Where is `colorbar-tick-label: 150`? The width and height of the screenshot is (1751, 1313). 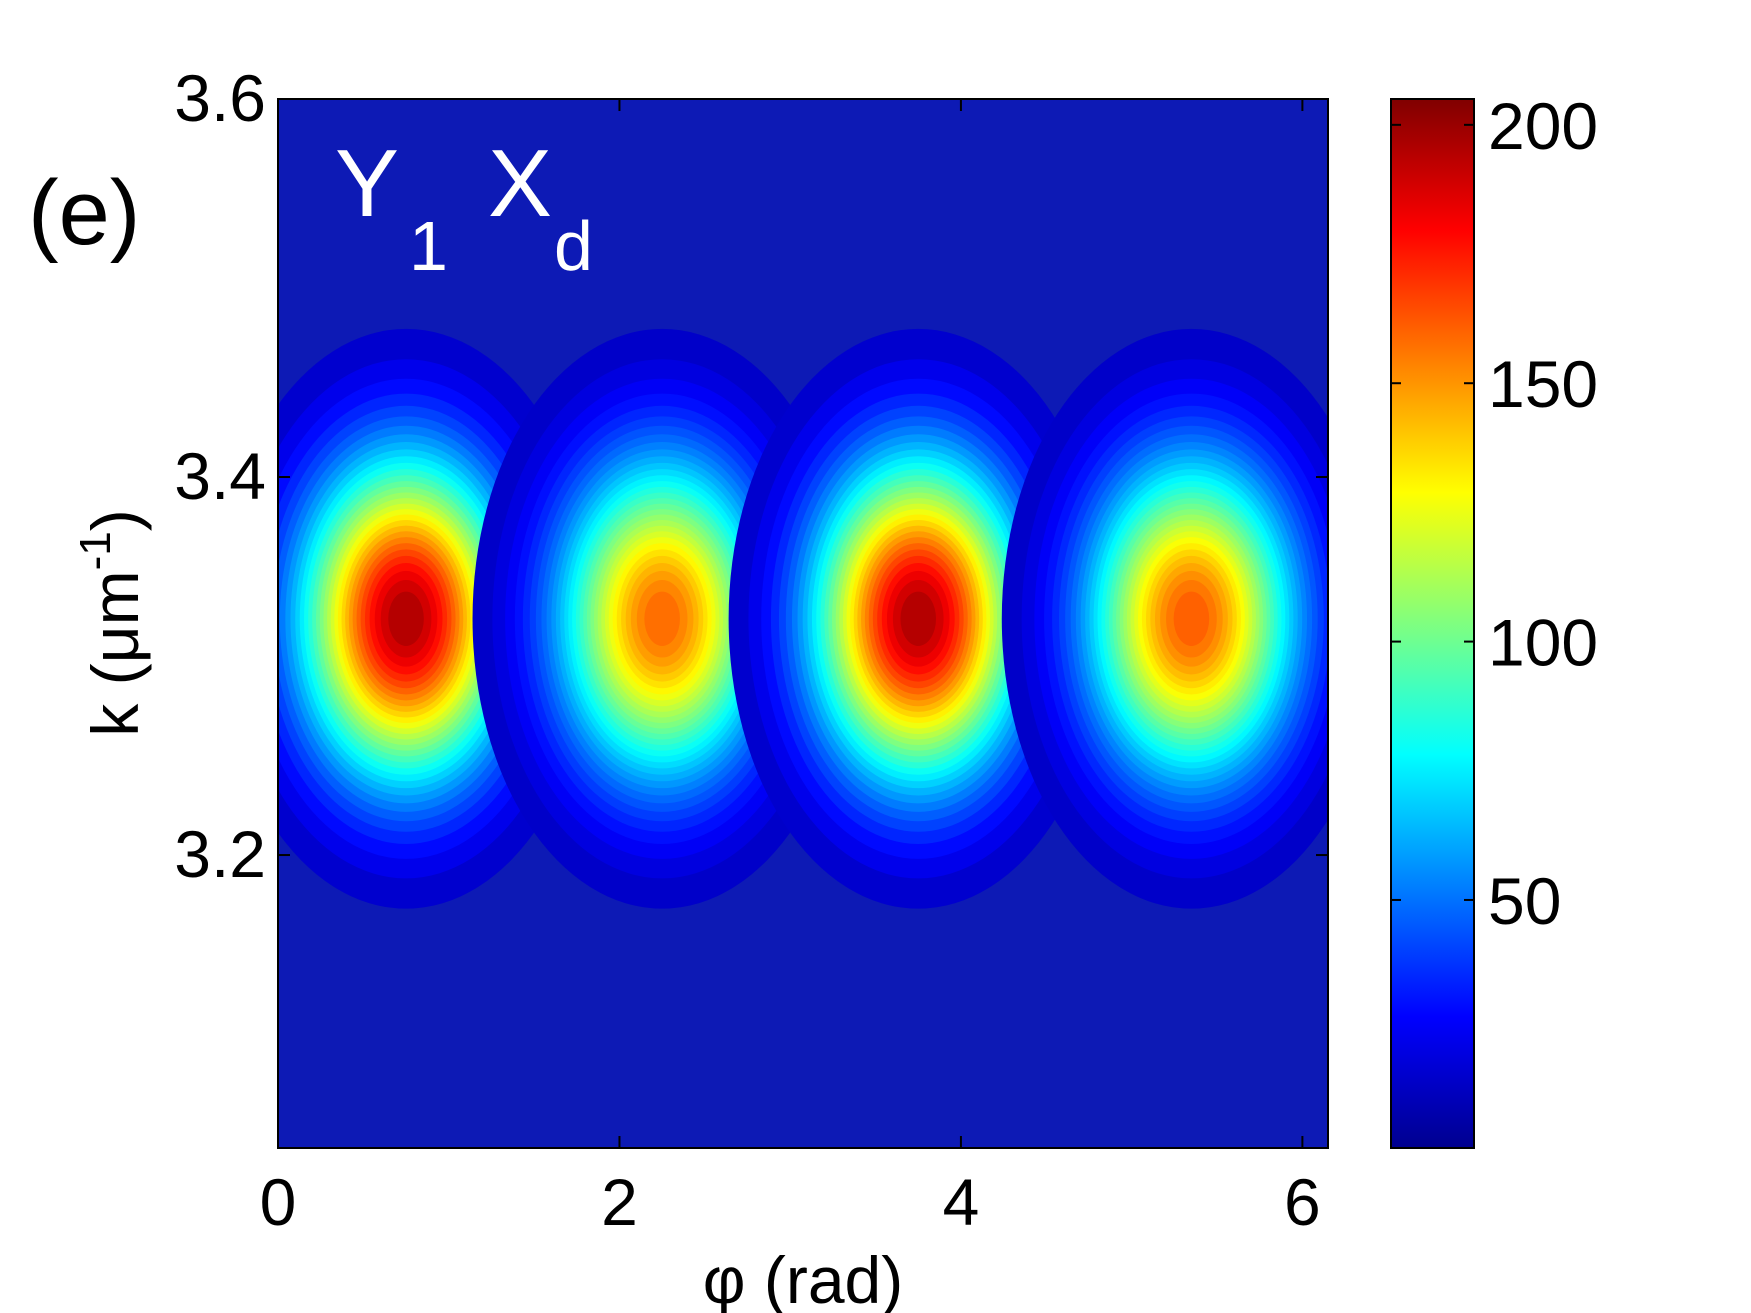
colorbar-tick-label: 150 is located at coordinates (1543, 384).